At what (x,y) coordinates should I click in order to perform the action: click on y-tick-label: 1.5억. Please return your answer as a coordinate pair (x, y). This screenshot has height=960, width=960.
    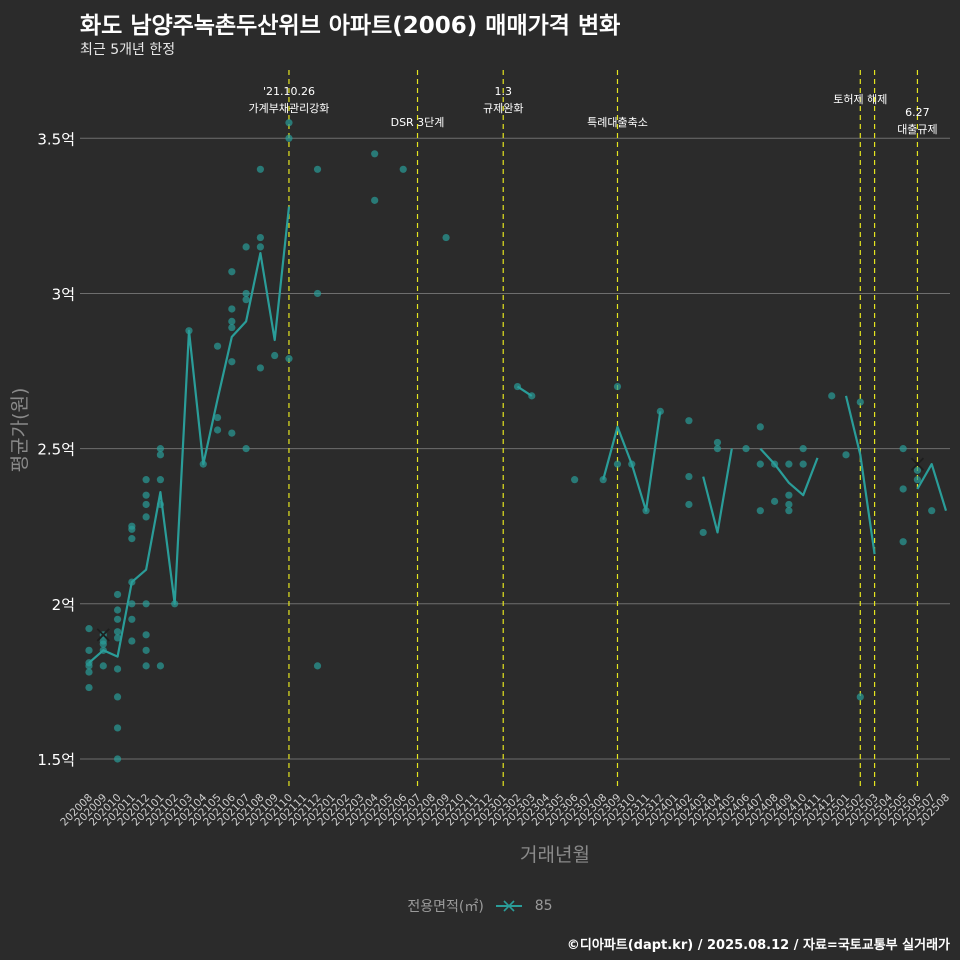
    Looking at the image, I should click on (56, 760).